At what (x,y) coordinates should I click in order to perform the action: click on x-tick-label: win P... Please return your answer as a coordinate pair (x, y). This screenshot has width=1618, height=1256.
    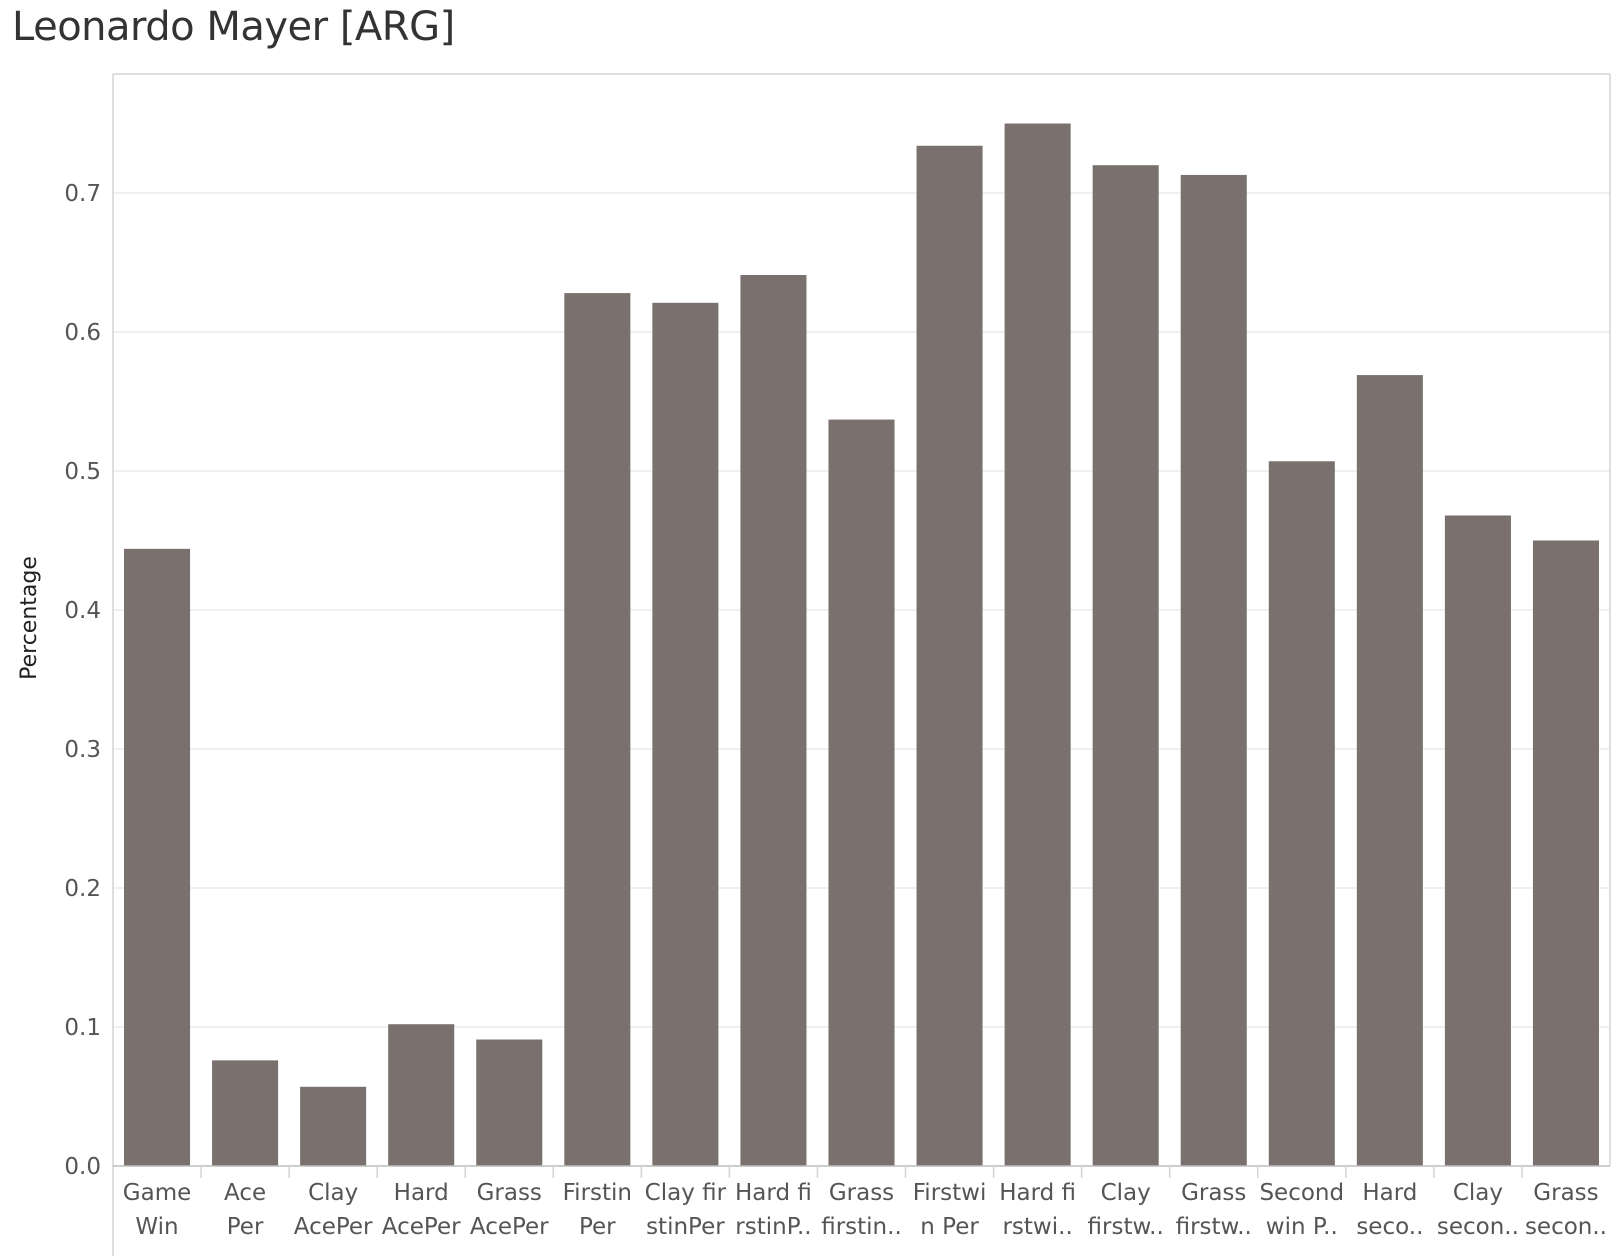
    Looking at the image, I should click on (1302, 1227).